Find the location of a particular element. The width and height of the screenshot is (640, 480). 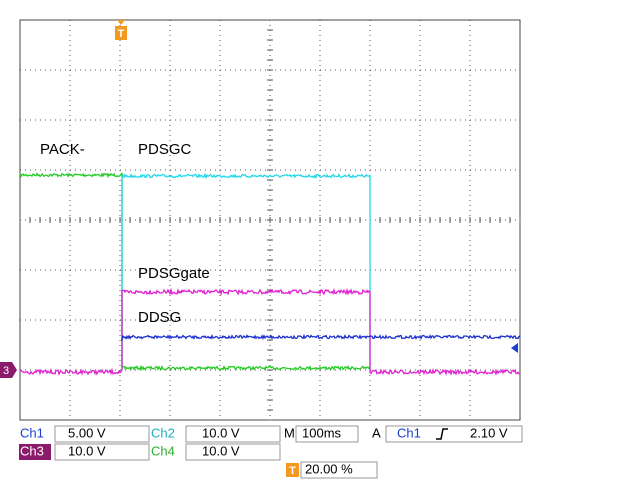

trace-label: PACK- is located at coordinates (62, 149).